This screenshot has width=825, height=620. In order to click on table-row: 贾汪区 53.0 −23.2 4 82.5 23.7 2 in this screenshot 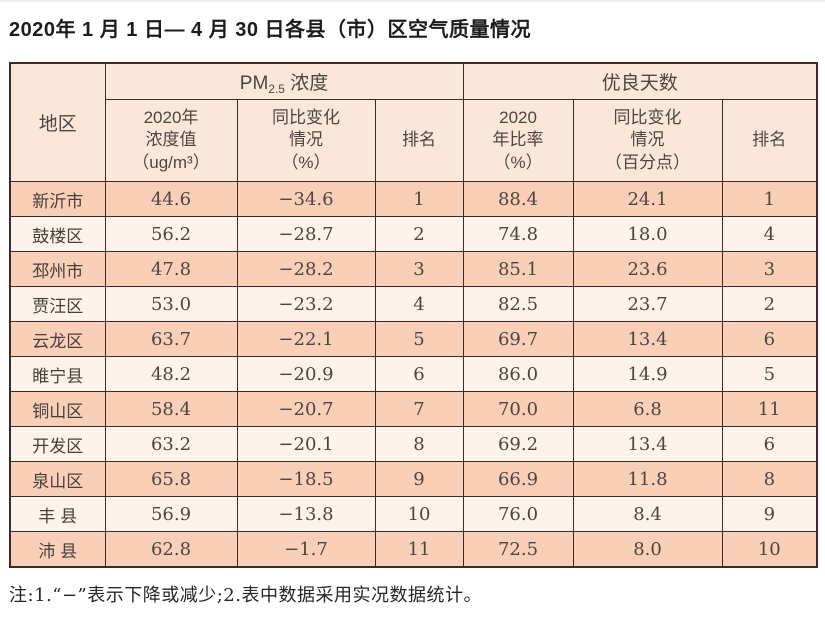, I will do `click(413, 304)`.